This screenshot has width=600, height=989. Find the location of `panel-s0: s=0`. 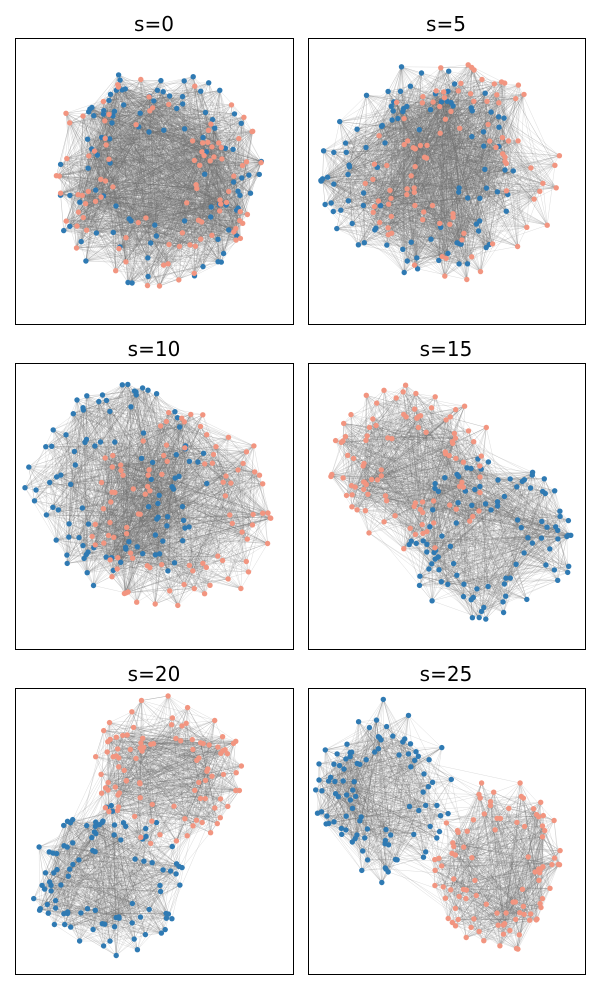

panel-s0: s=0 is located at coordinates (154, 168).